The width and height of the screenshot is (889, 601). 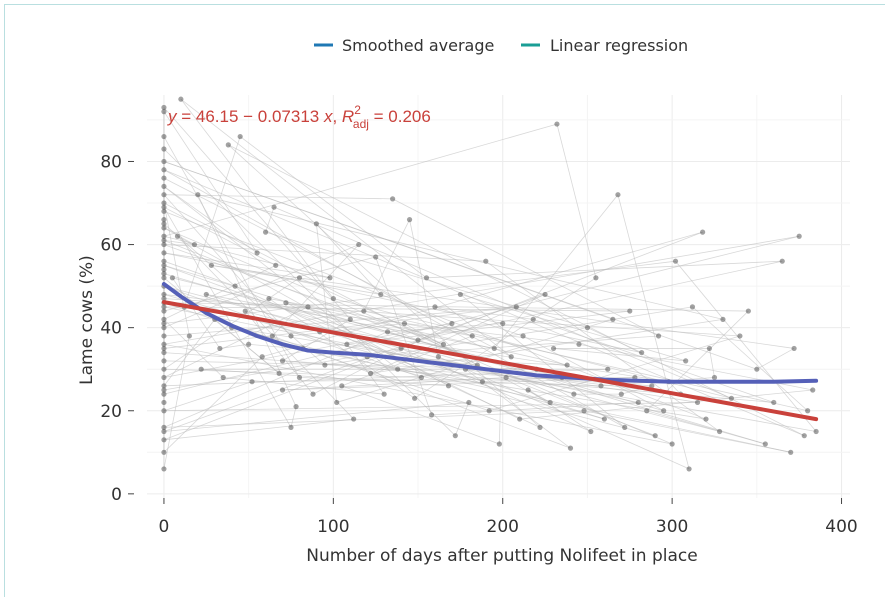 I want to click on y-tick-label: 60, so click(x=111, y=246).